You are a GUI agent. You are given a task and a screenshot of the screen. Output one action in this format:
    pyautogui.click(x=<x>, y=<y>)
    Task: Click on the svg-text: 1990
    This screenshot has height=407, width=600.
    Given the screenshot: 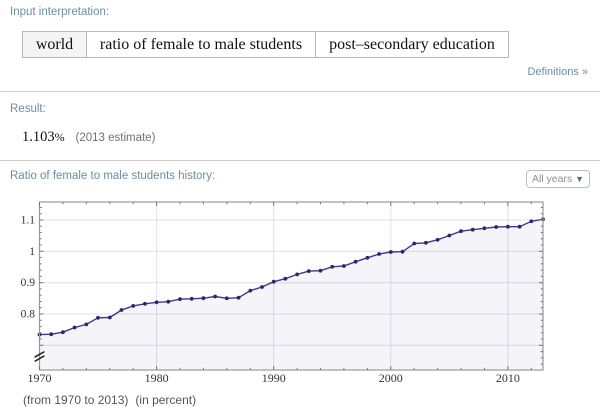 What is the action you would take?
    pyautogui.click(x=274, y=378)
    